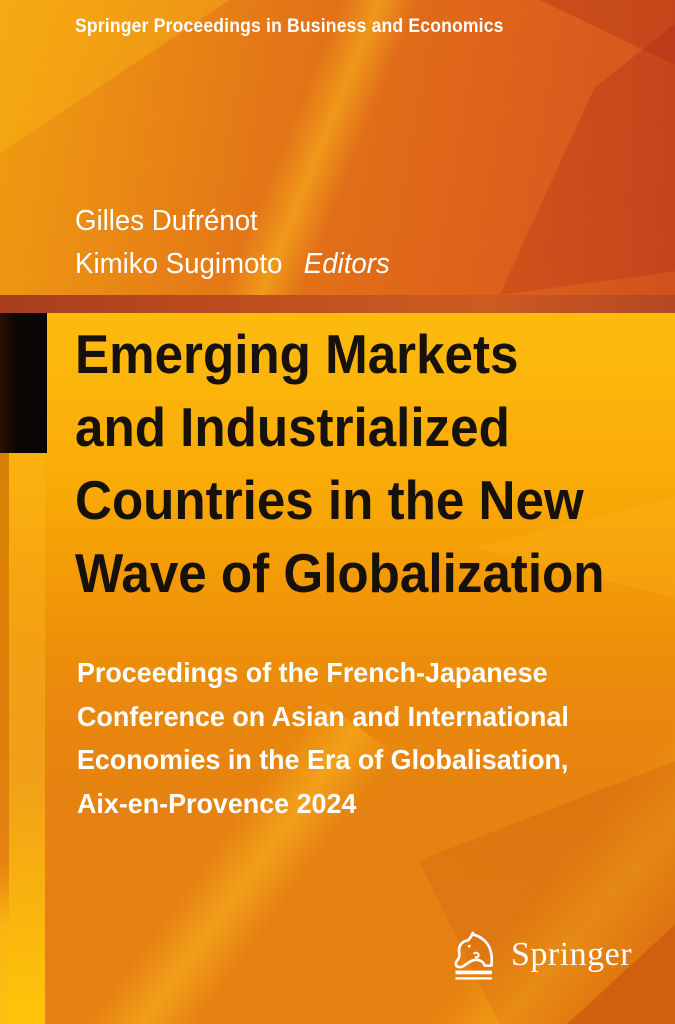  I want to click on left-edge-highlight, so click(27, 738).